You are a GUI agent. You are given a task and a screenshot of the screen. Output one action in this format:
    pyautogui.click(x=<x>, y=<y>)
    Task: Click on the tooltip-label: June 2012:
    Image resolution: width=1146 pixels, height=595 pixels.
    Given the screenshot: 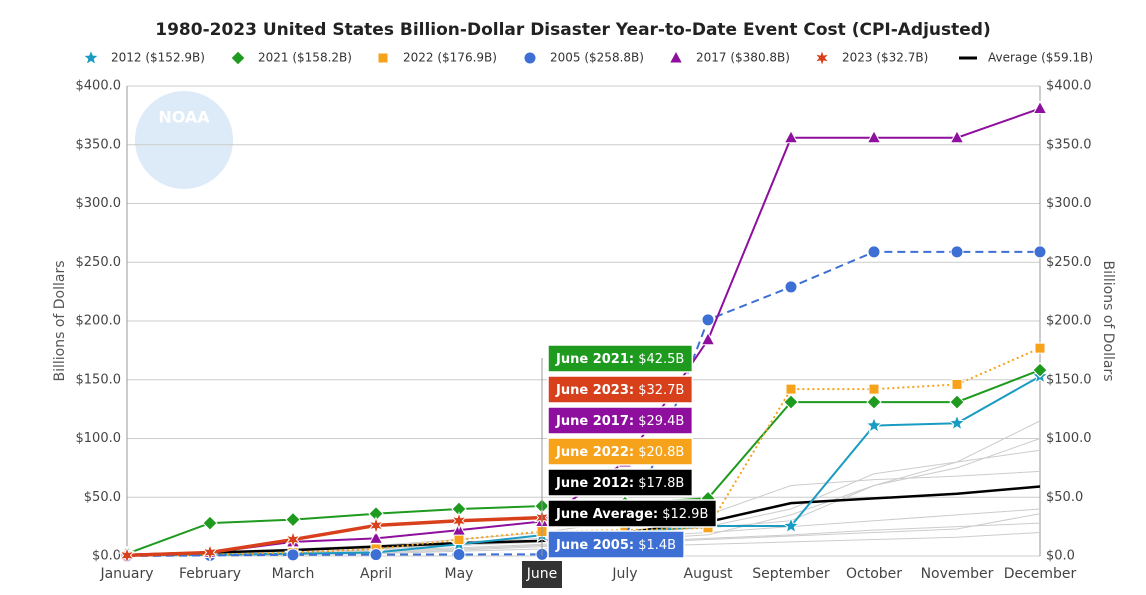 What is the action you would take?
    pyautogui.click(x=594, y=483)
    